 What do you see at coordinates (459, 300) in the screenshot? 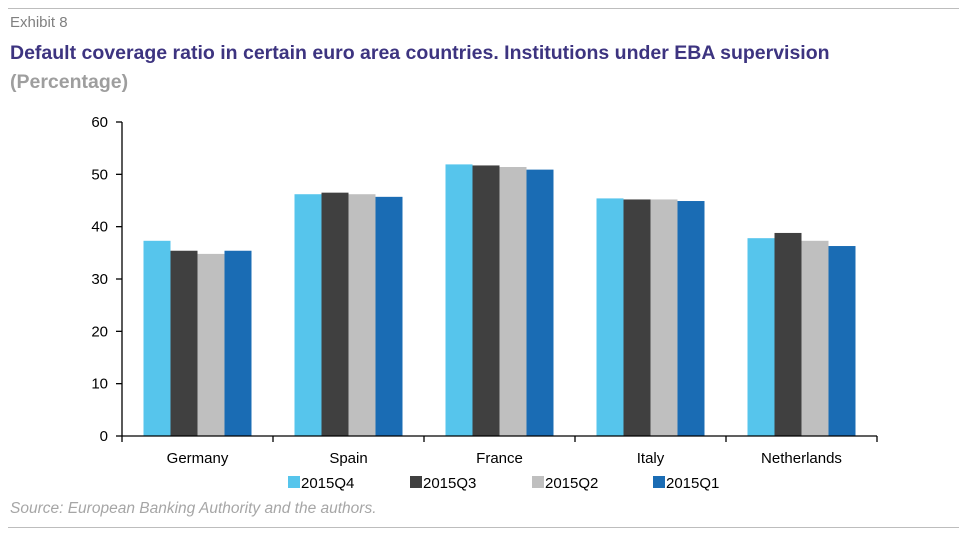
I see `bar-2015q4-france` at bounding box center [459, 300].